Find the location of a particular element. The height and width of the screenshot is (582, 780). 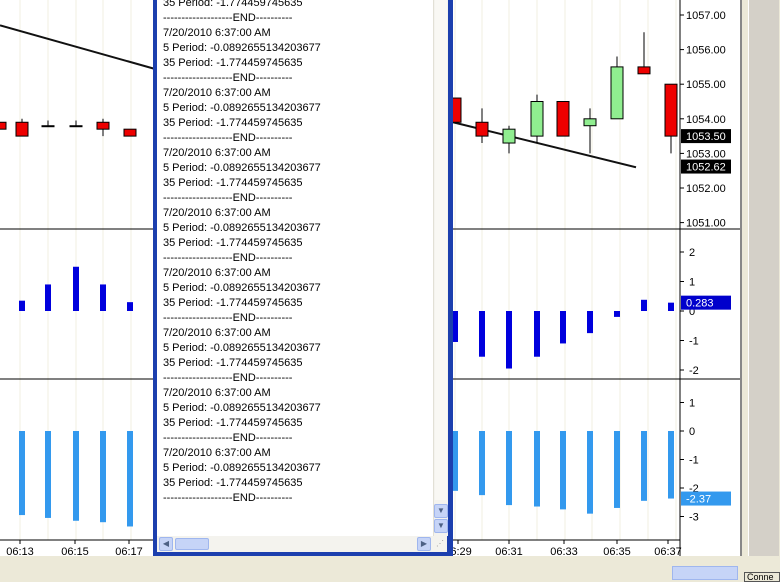

indicator1-value-label-bg is located at coordinates (706, 302).